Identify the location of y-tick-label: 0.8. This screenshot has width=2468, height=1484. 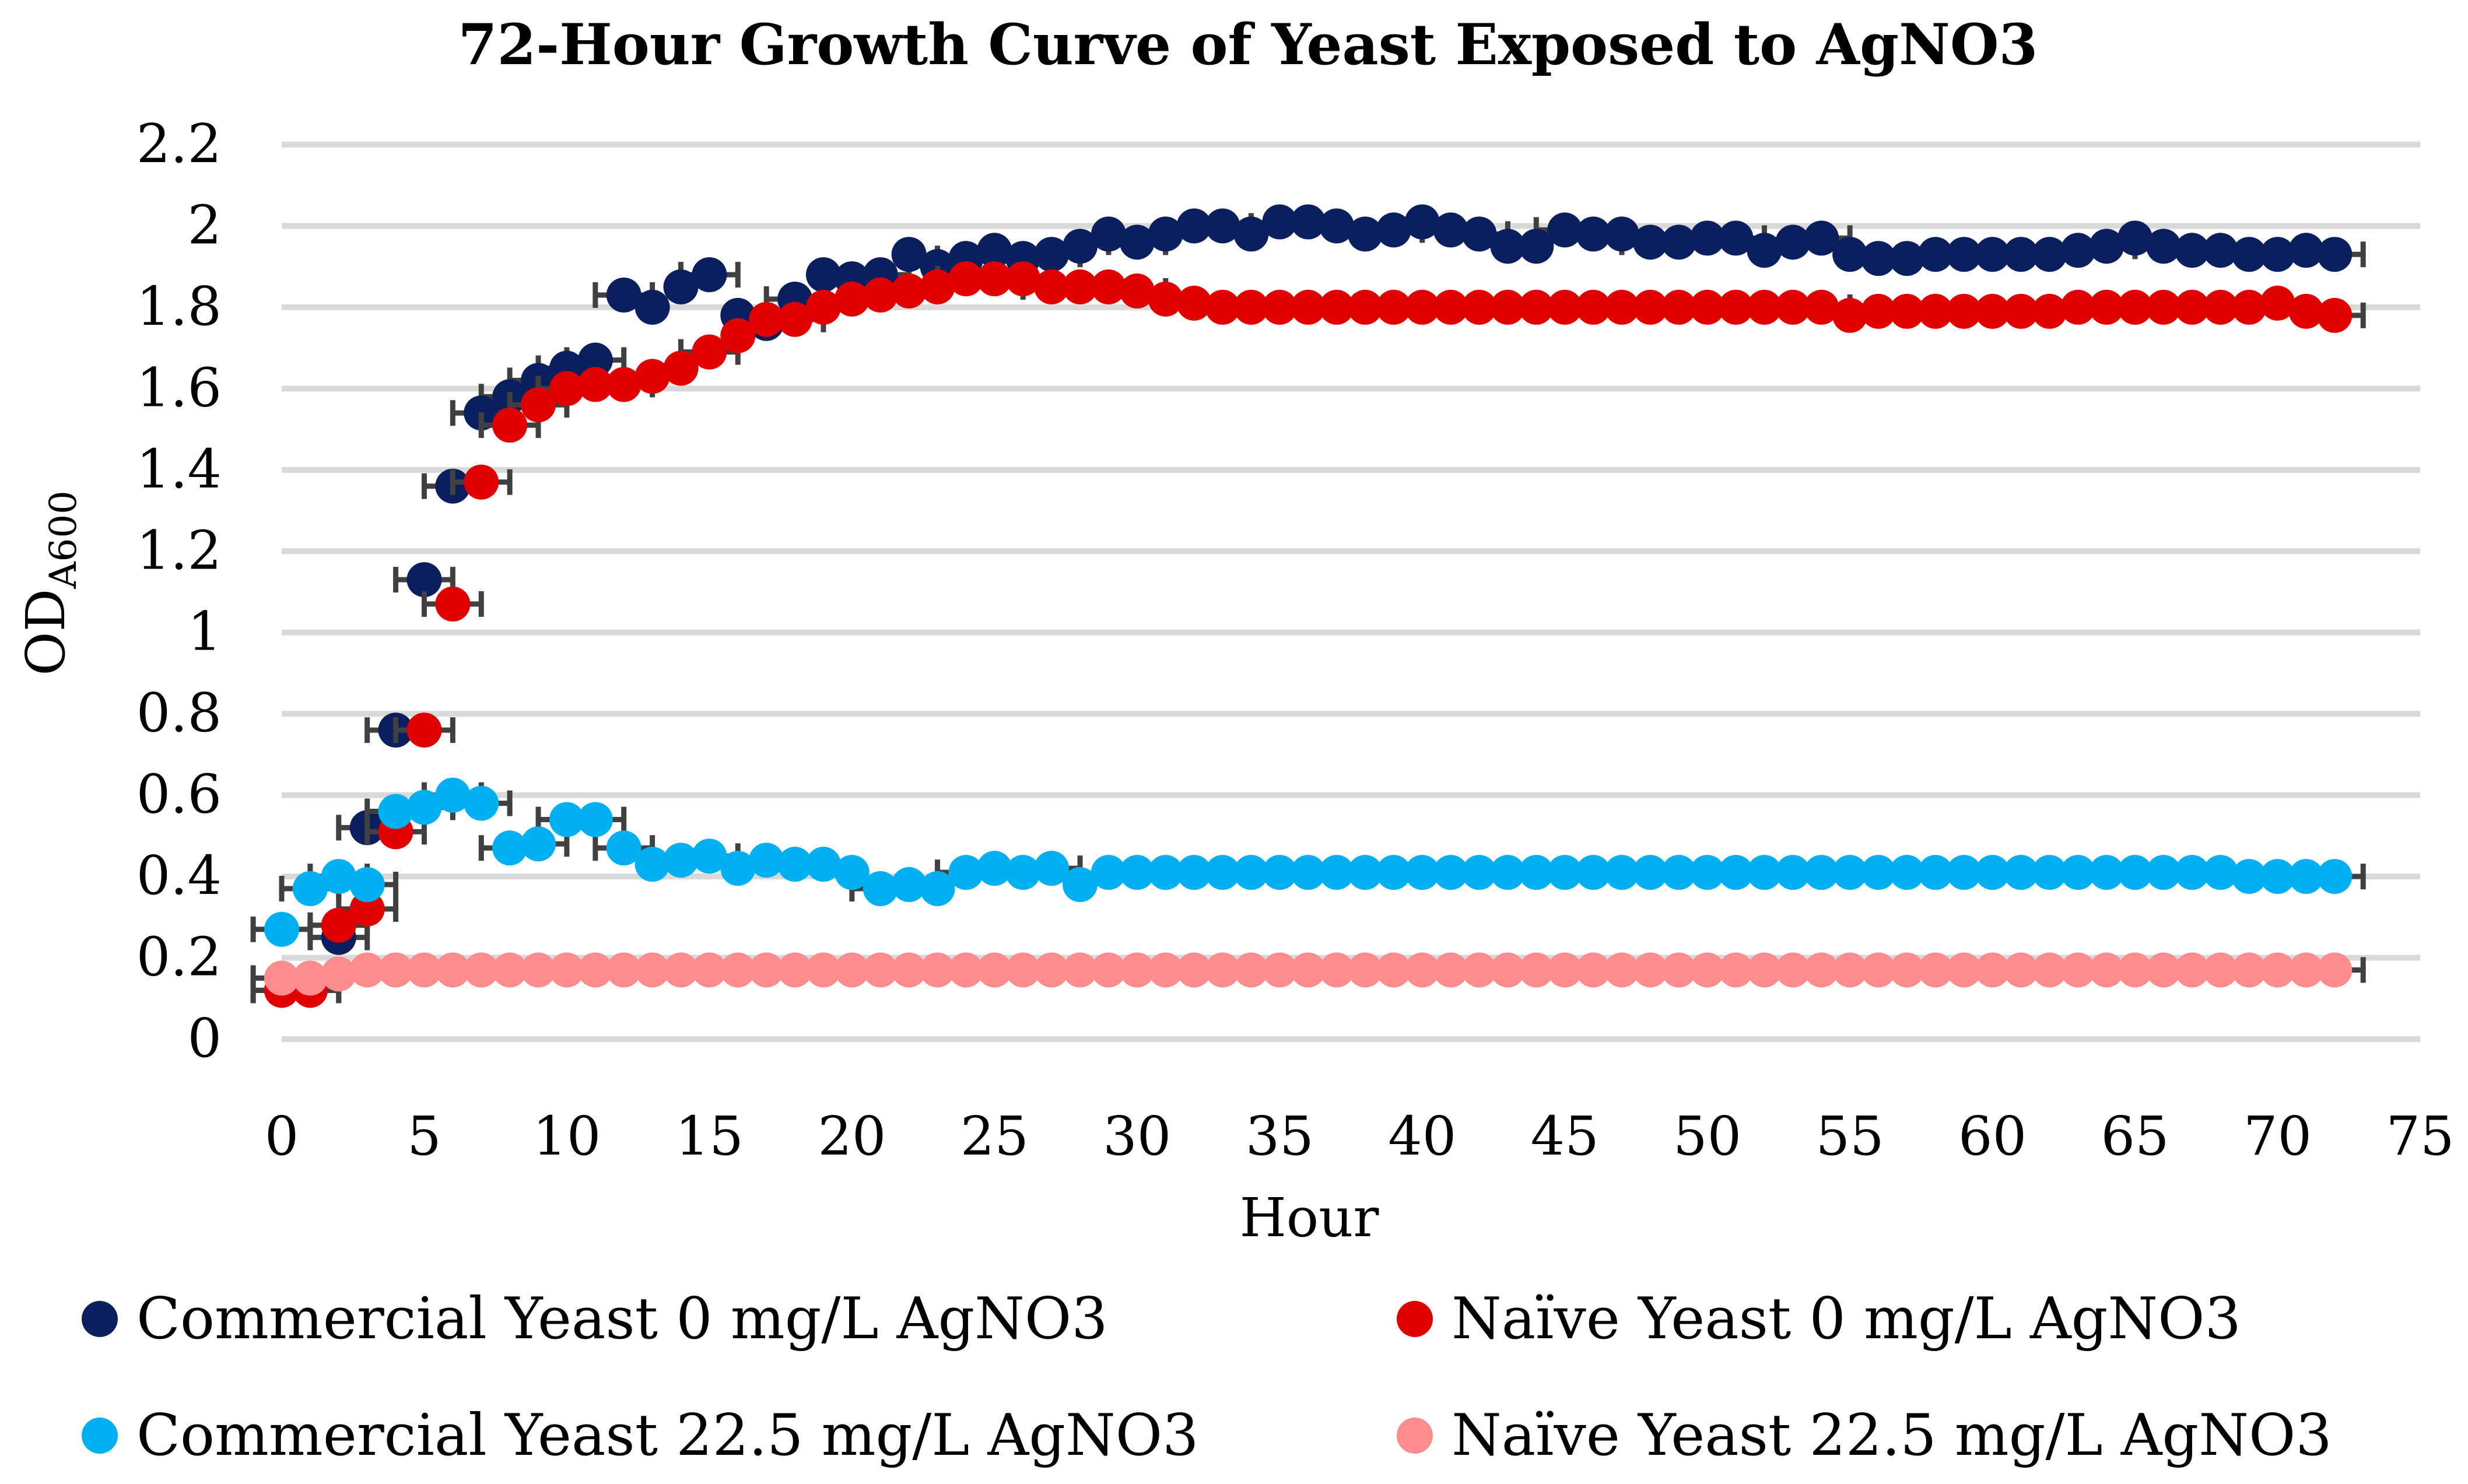
(179, 713).